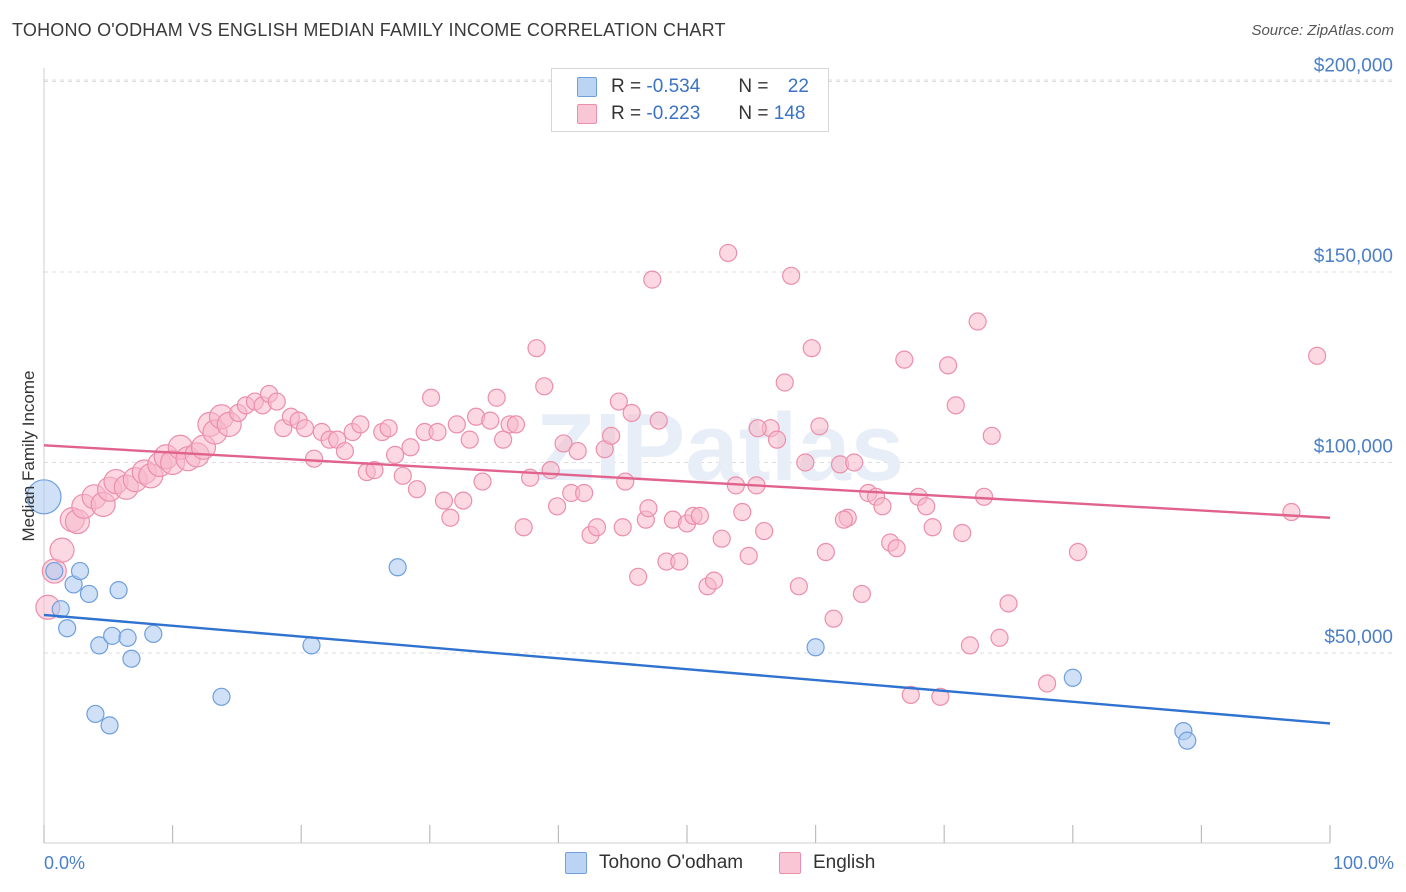 This screenshot has width=1406, height=892. Describe the element at coordinates (64, 863) in the screenshot. I see `x-tick-label-left: 0.0%` at that location.